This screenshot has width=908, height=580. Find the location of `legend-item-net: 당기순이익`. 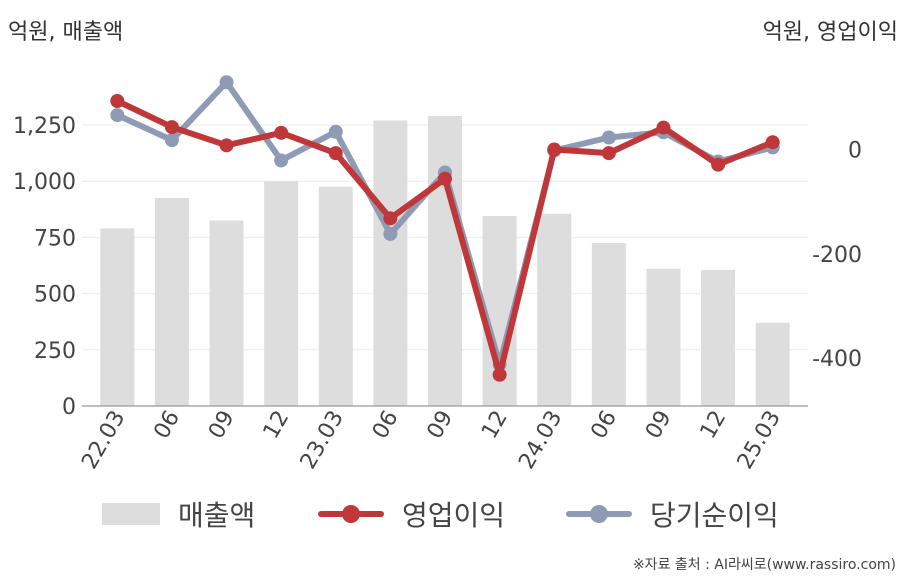

legend-item-net: 당기순이익 is located at coordinates (672, 514).